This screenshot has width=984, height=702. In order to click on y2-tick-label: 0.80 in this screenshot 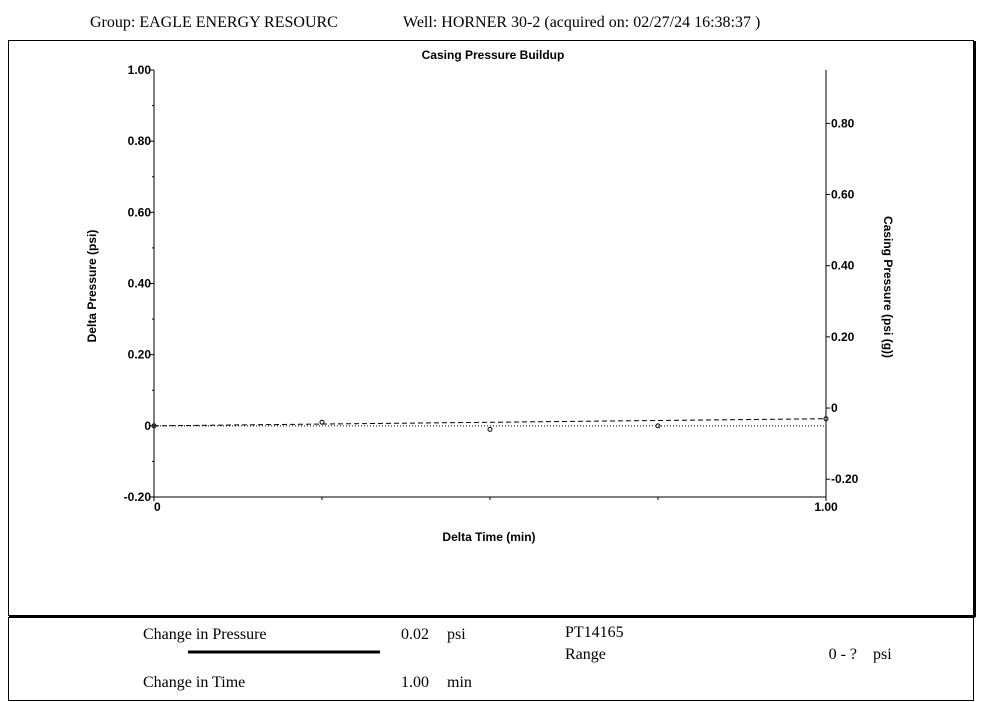, I will do `click(843, 123)`.